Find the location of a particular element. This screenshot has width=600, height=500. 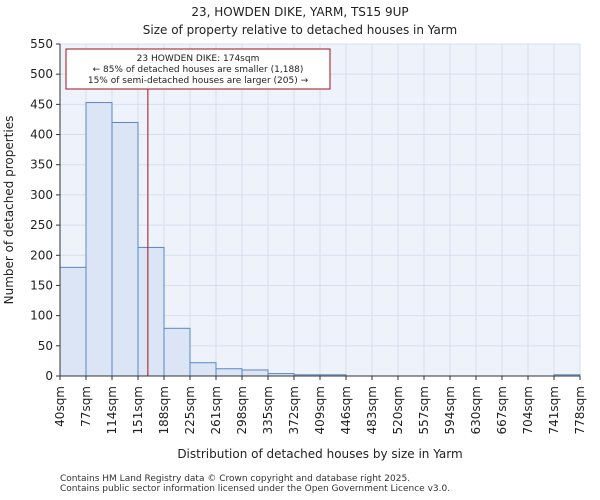

x-tick-label: 483sqm is located at coordinates (372, 410).